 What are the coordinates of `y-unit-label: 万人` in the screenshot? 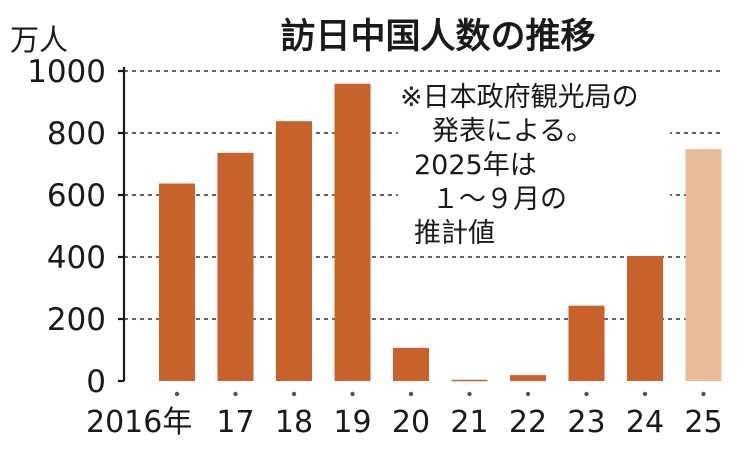 It's located at (39, 40).